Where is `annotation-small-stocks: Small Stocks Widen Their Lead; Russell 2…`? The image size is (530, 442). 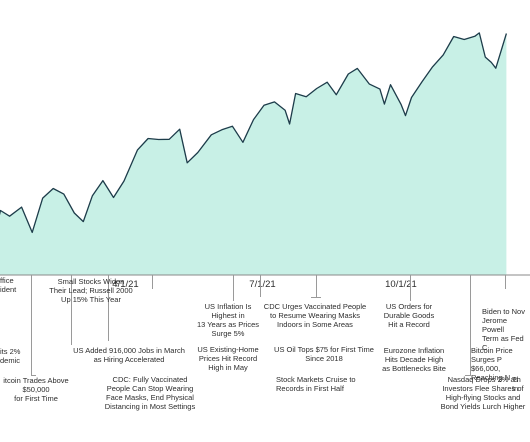 annotation-small-stocks: Small Stocks Widen Their Lead; Russell 2… is located at coordinates (91, 290).